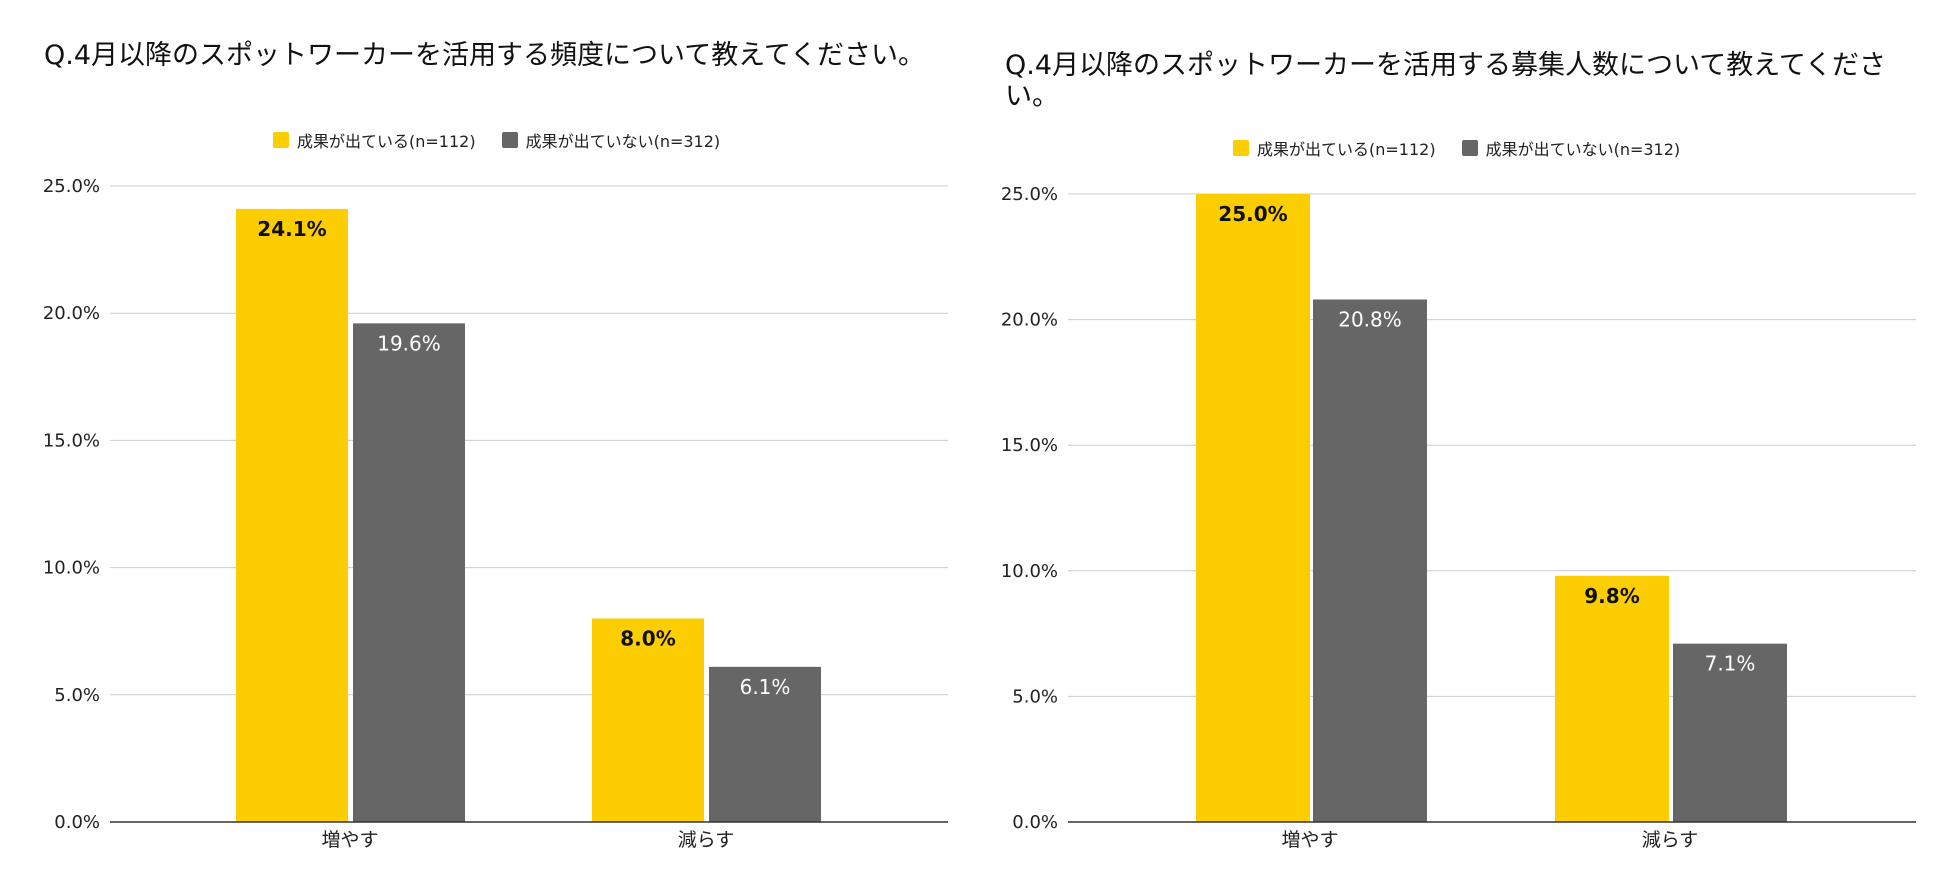 Image resolution: width=1950 pixels, height=890 pixels. What do you see at coordinates (1370, 320) in the screenshot?
I see `data-label: 20.8%` at bounding box center [1370, 320].